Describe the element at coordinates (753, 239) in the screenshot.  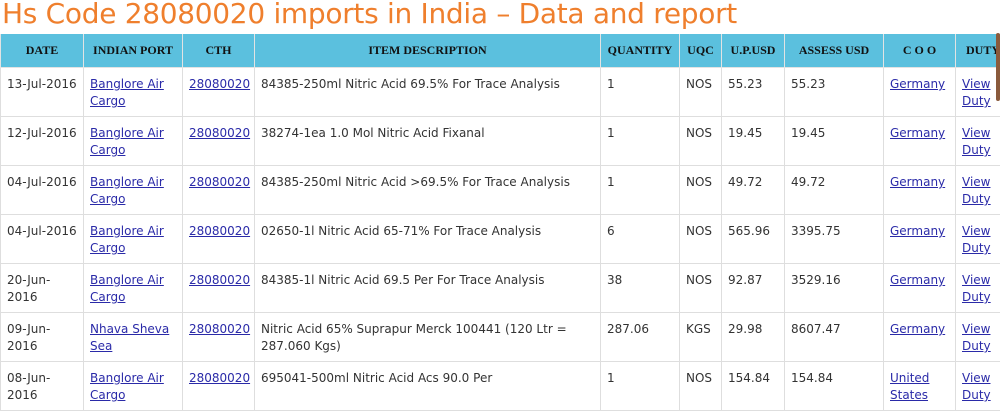
I see `cell-up: 565.96` at that location.